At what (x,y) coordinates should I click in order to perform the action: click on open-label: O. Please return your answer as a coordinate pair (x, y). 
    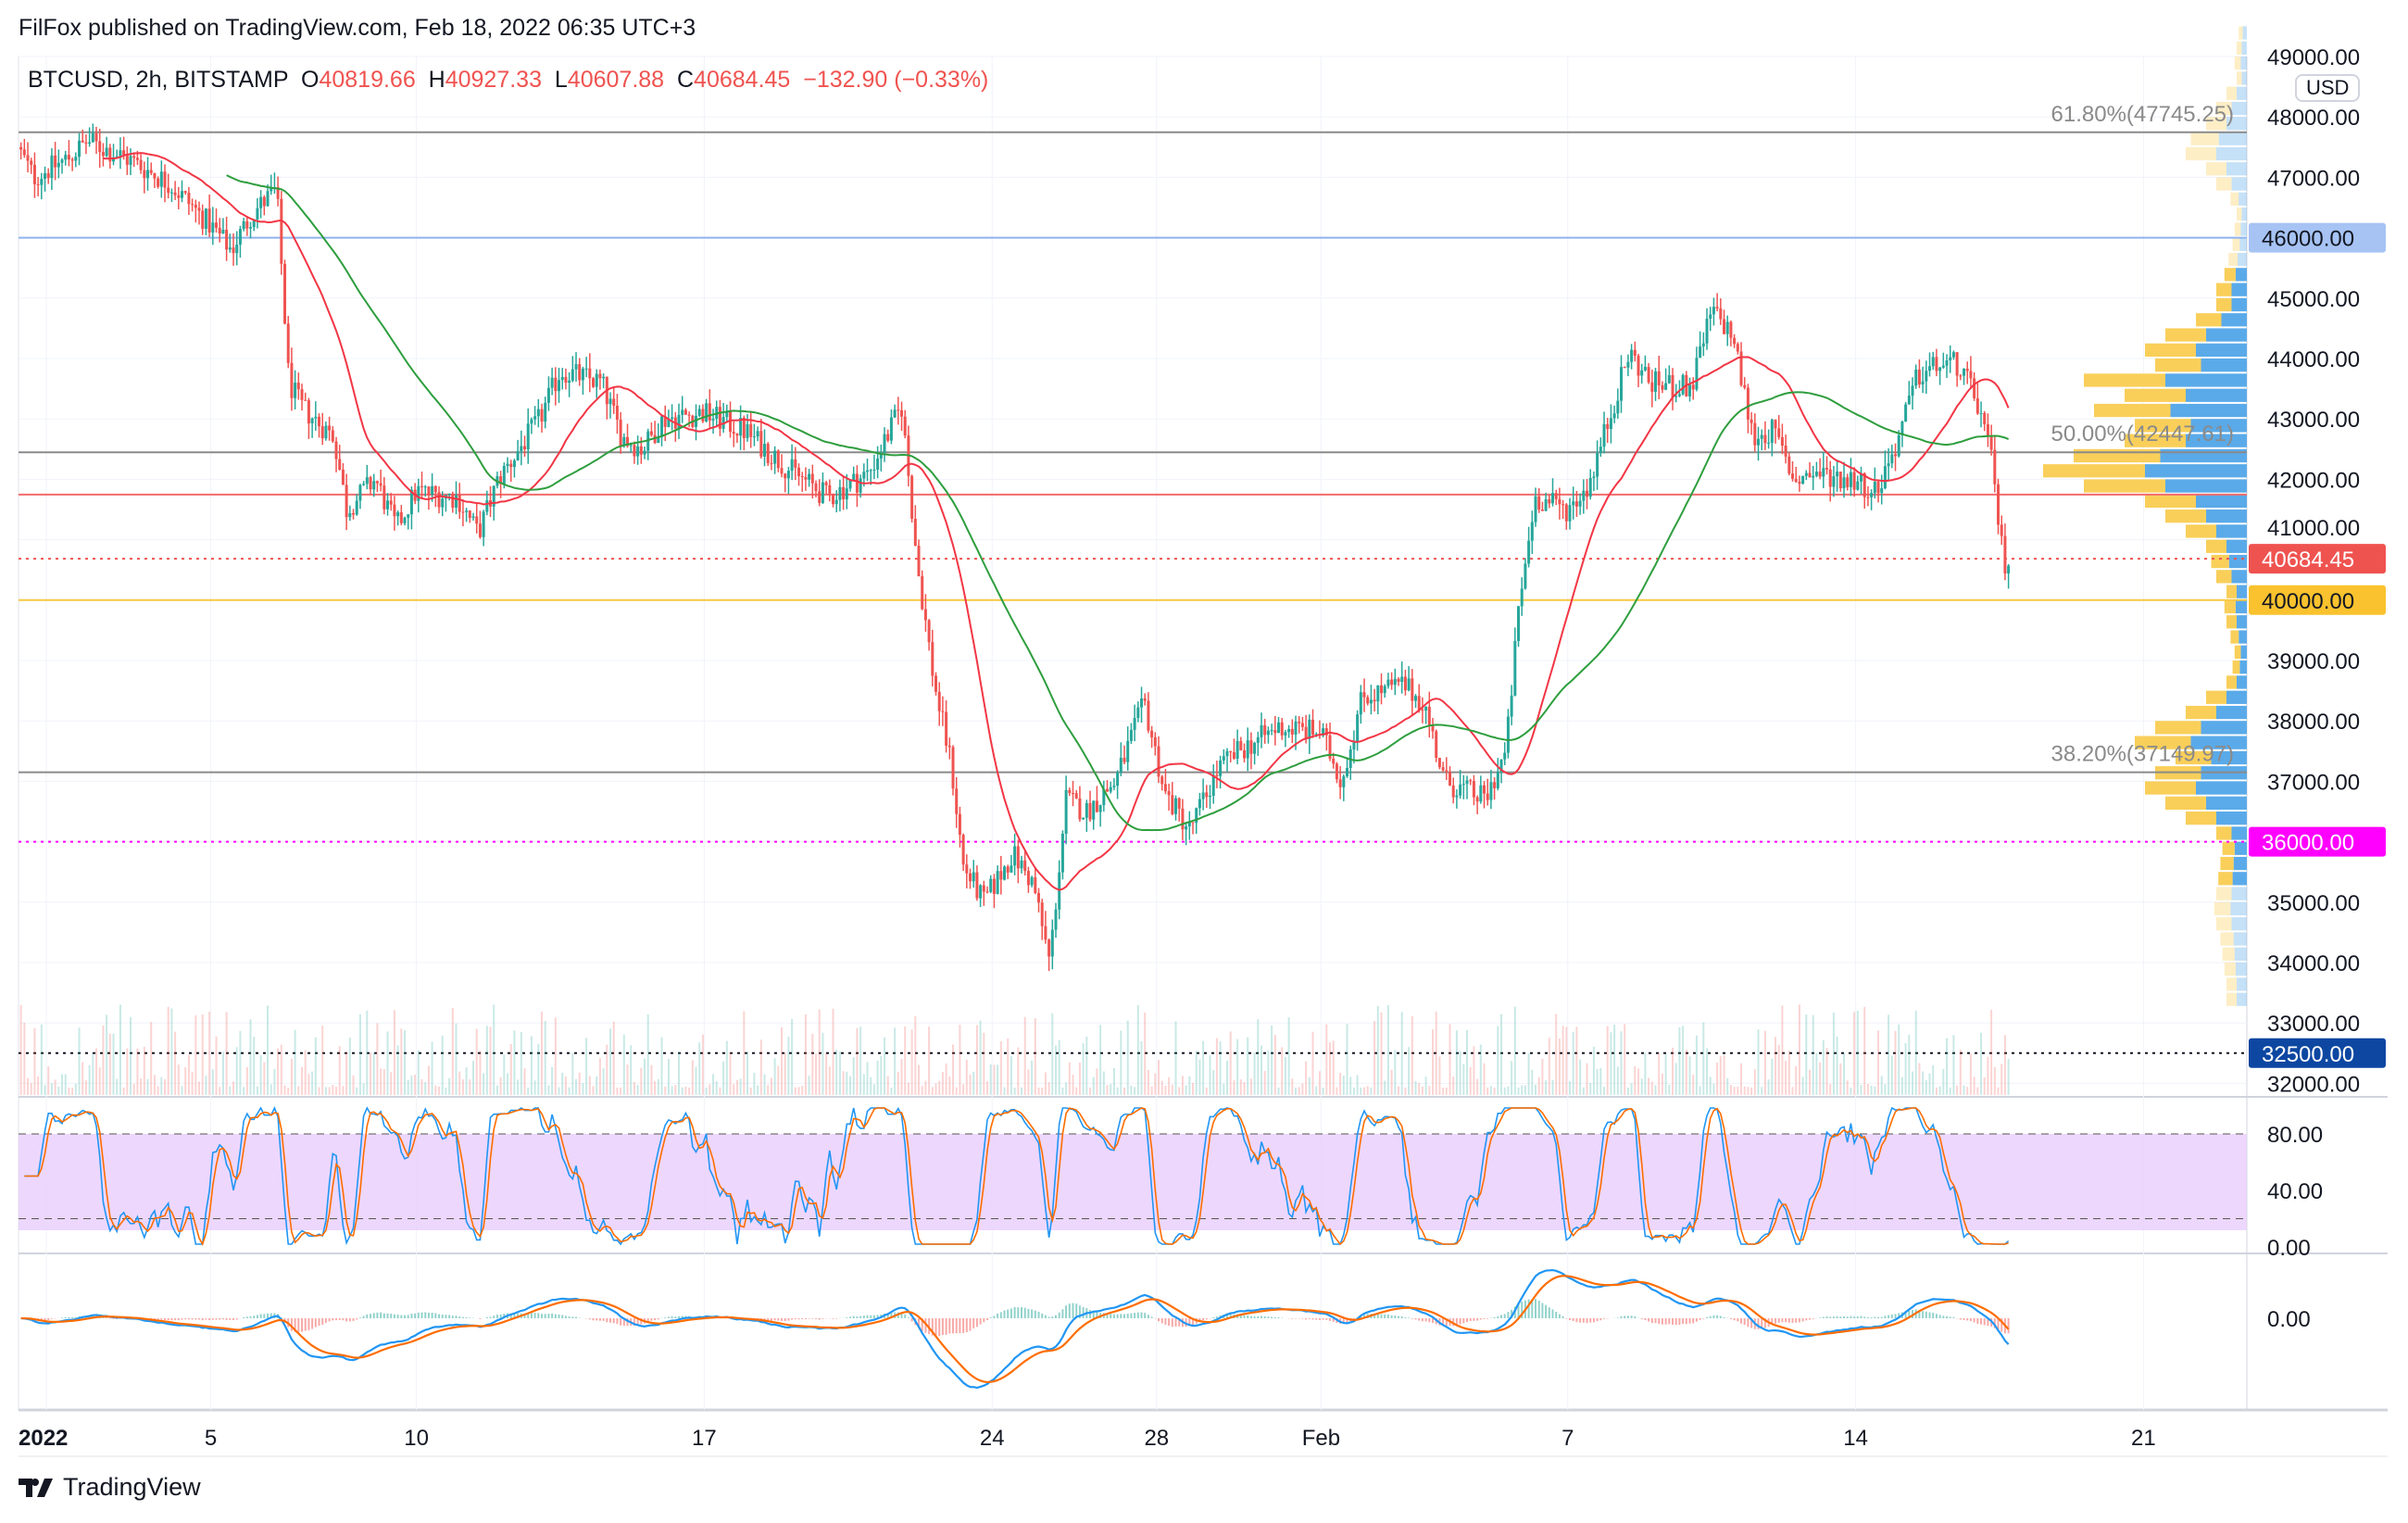
    Looking at the image, I should click on (310, 80).